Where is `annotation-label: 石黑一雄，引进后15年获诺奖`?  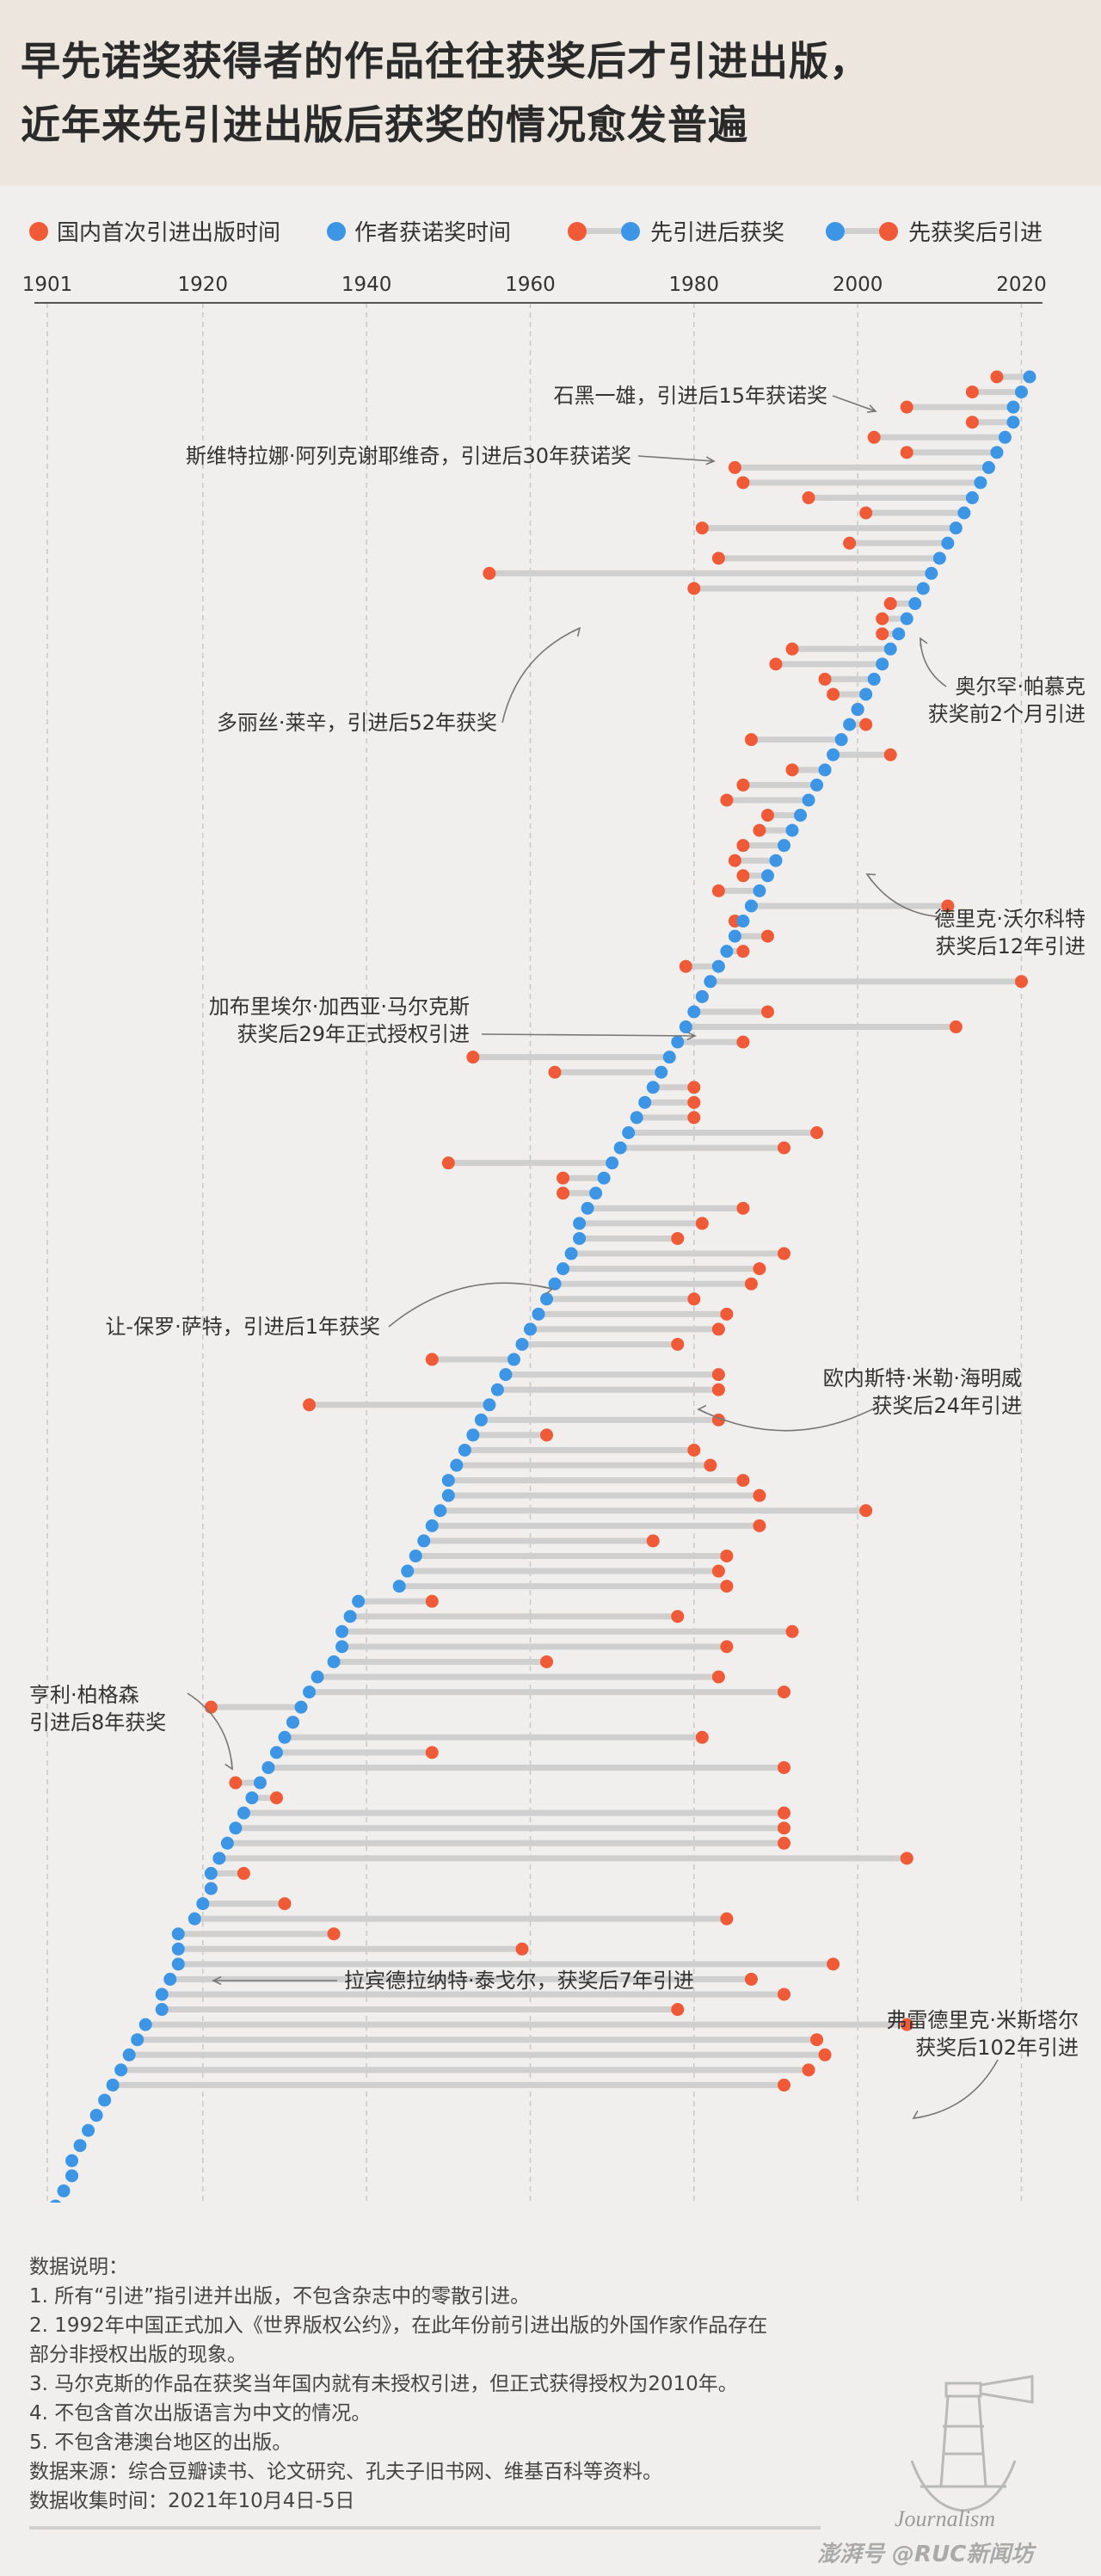
annotation-label: 石黑一雄，引进后15年获诺奖 is located at coordinates (690, 396).